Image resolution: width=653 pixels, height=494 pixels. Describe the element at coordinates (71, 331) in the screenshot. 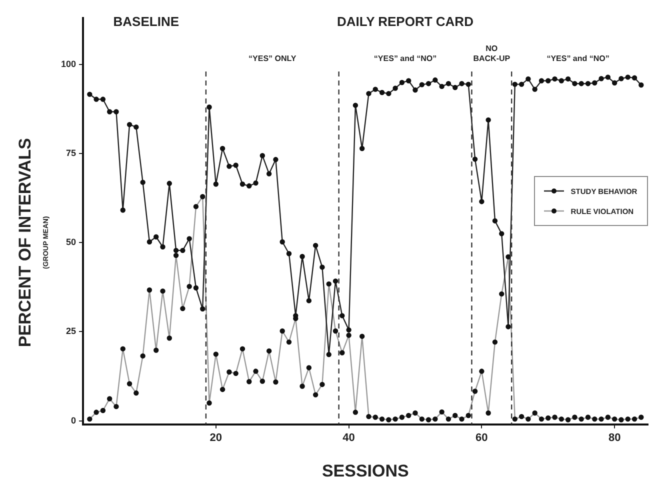

I see `y-tick-label: 25` at that location.